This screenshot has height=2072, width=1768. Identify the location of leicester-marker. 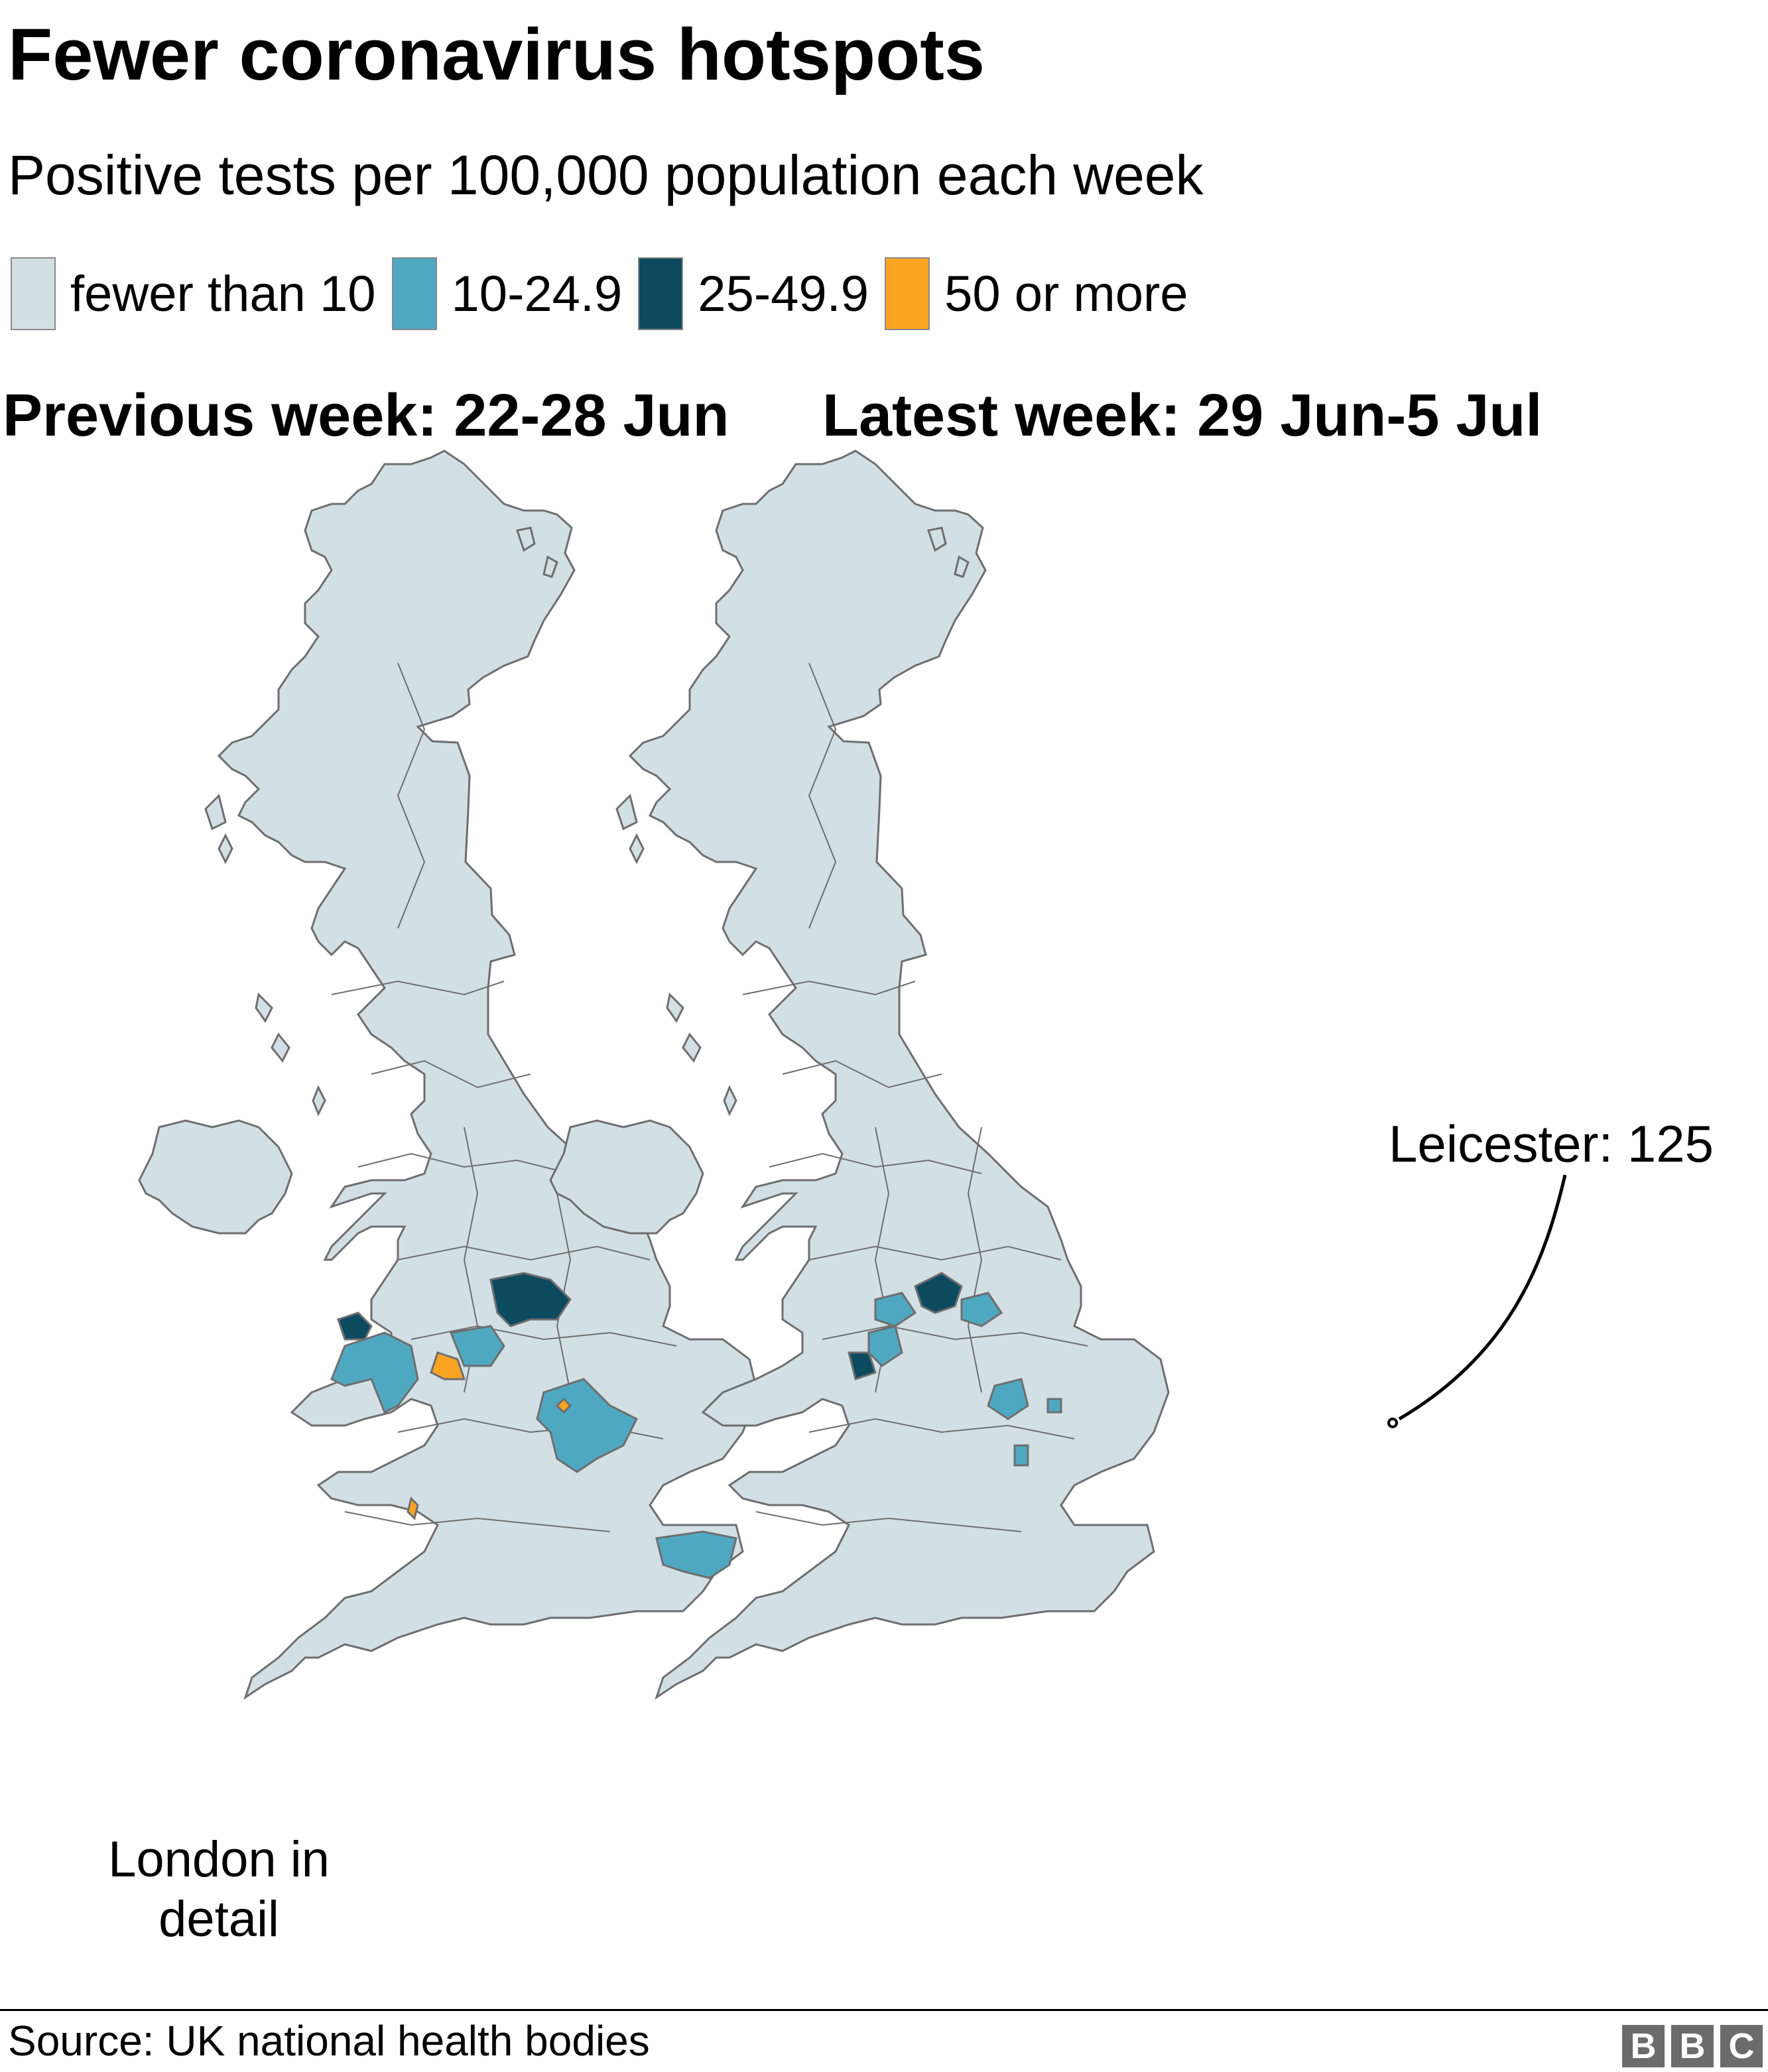
(1392, 1423).